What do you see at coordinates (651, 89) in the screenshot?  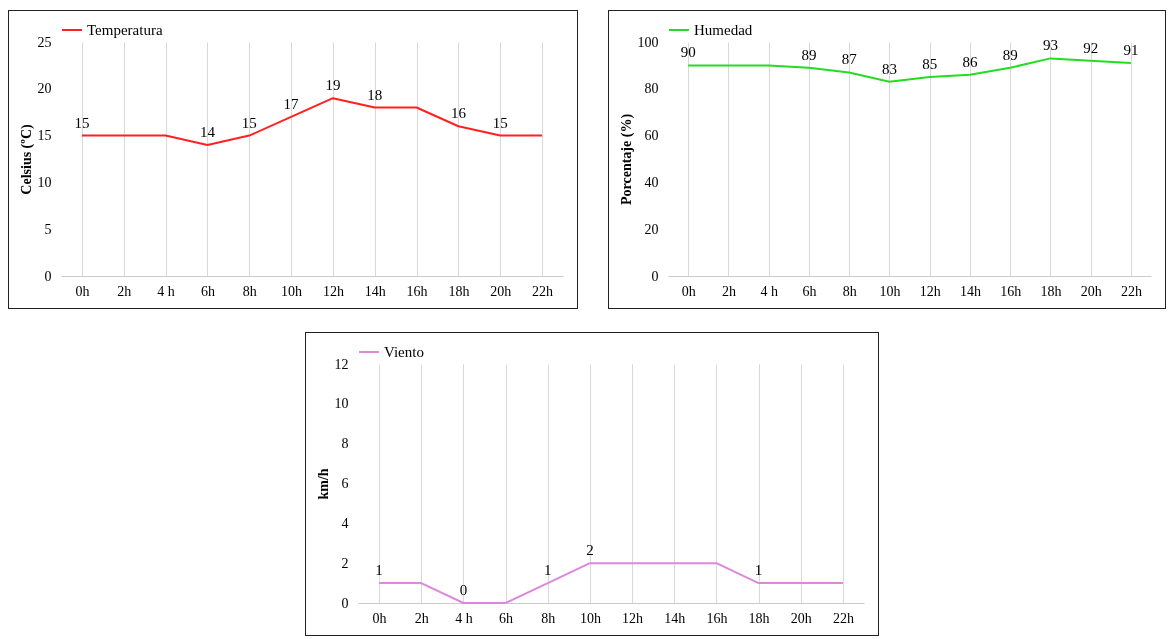 I see `y-tick-label: 80` at bounding box center [651, 89].